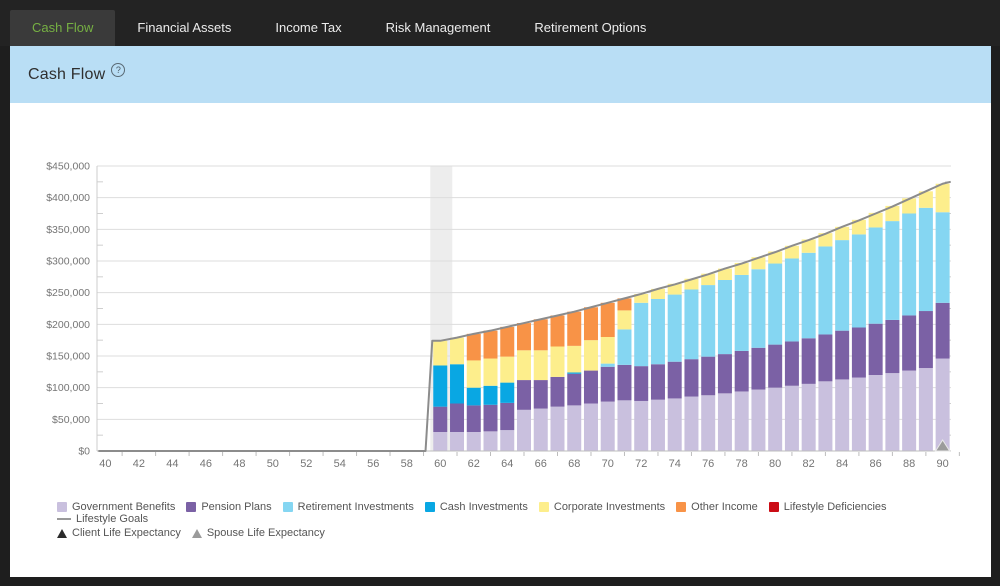 This screenshot has height=586, width=1000. Describe the element at coordinates (590, 27) in the screenshot. I see `tab-retirement-options: Retirement Options` at that location.